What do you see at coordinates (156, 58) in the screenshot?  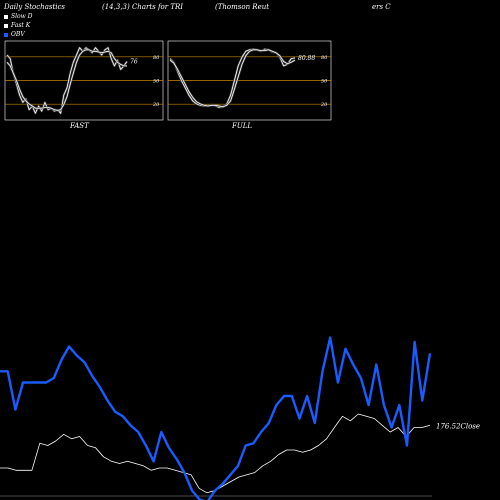 I see `fast-tick-label: 80` at bounding box center [156, 58].